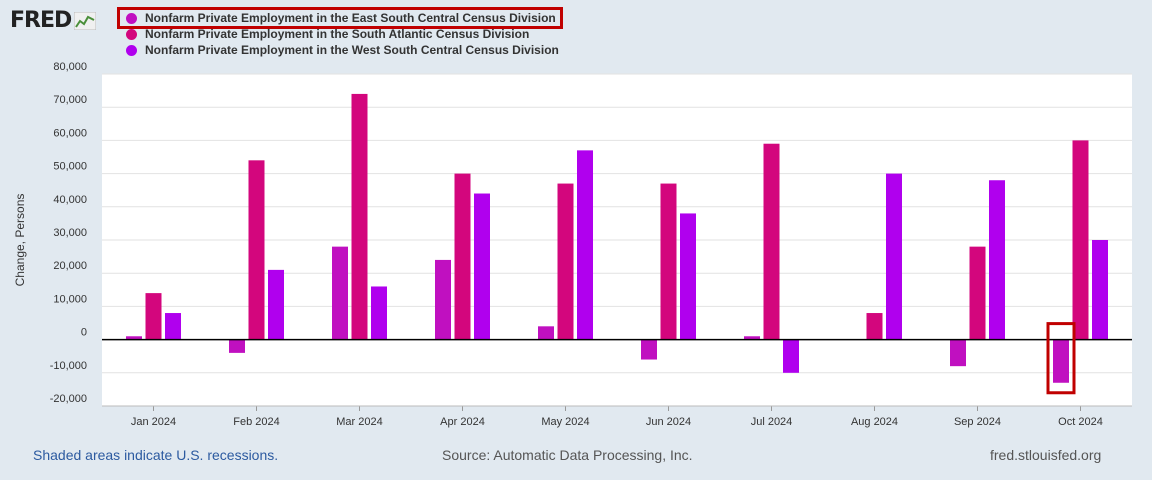 This screenshot has height=480, width=1152. I want to click on x-tick-label: May 2024, so click(565, 422).